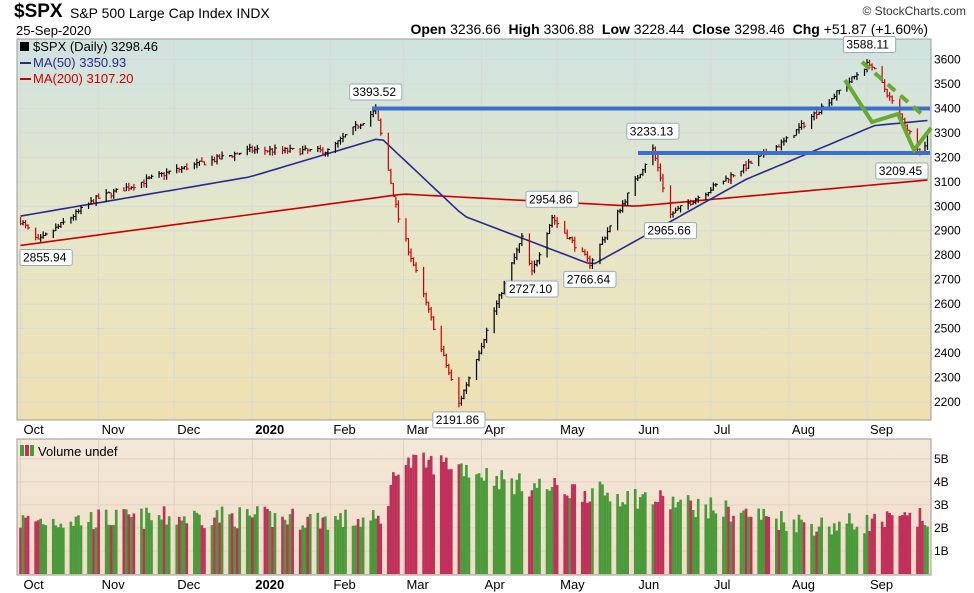  Describe the element at coordinates (901, 171) in the screenshot. I see `annotation-9: 3209.45` at that location.